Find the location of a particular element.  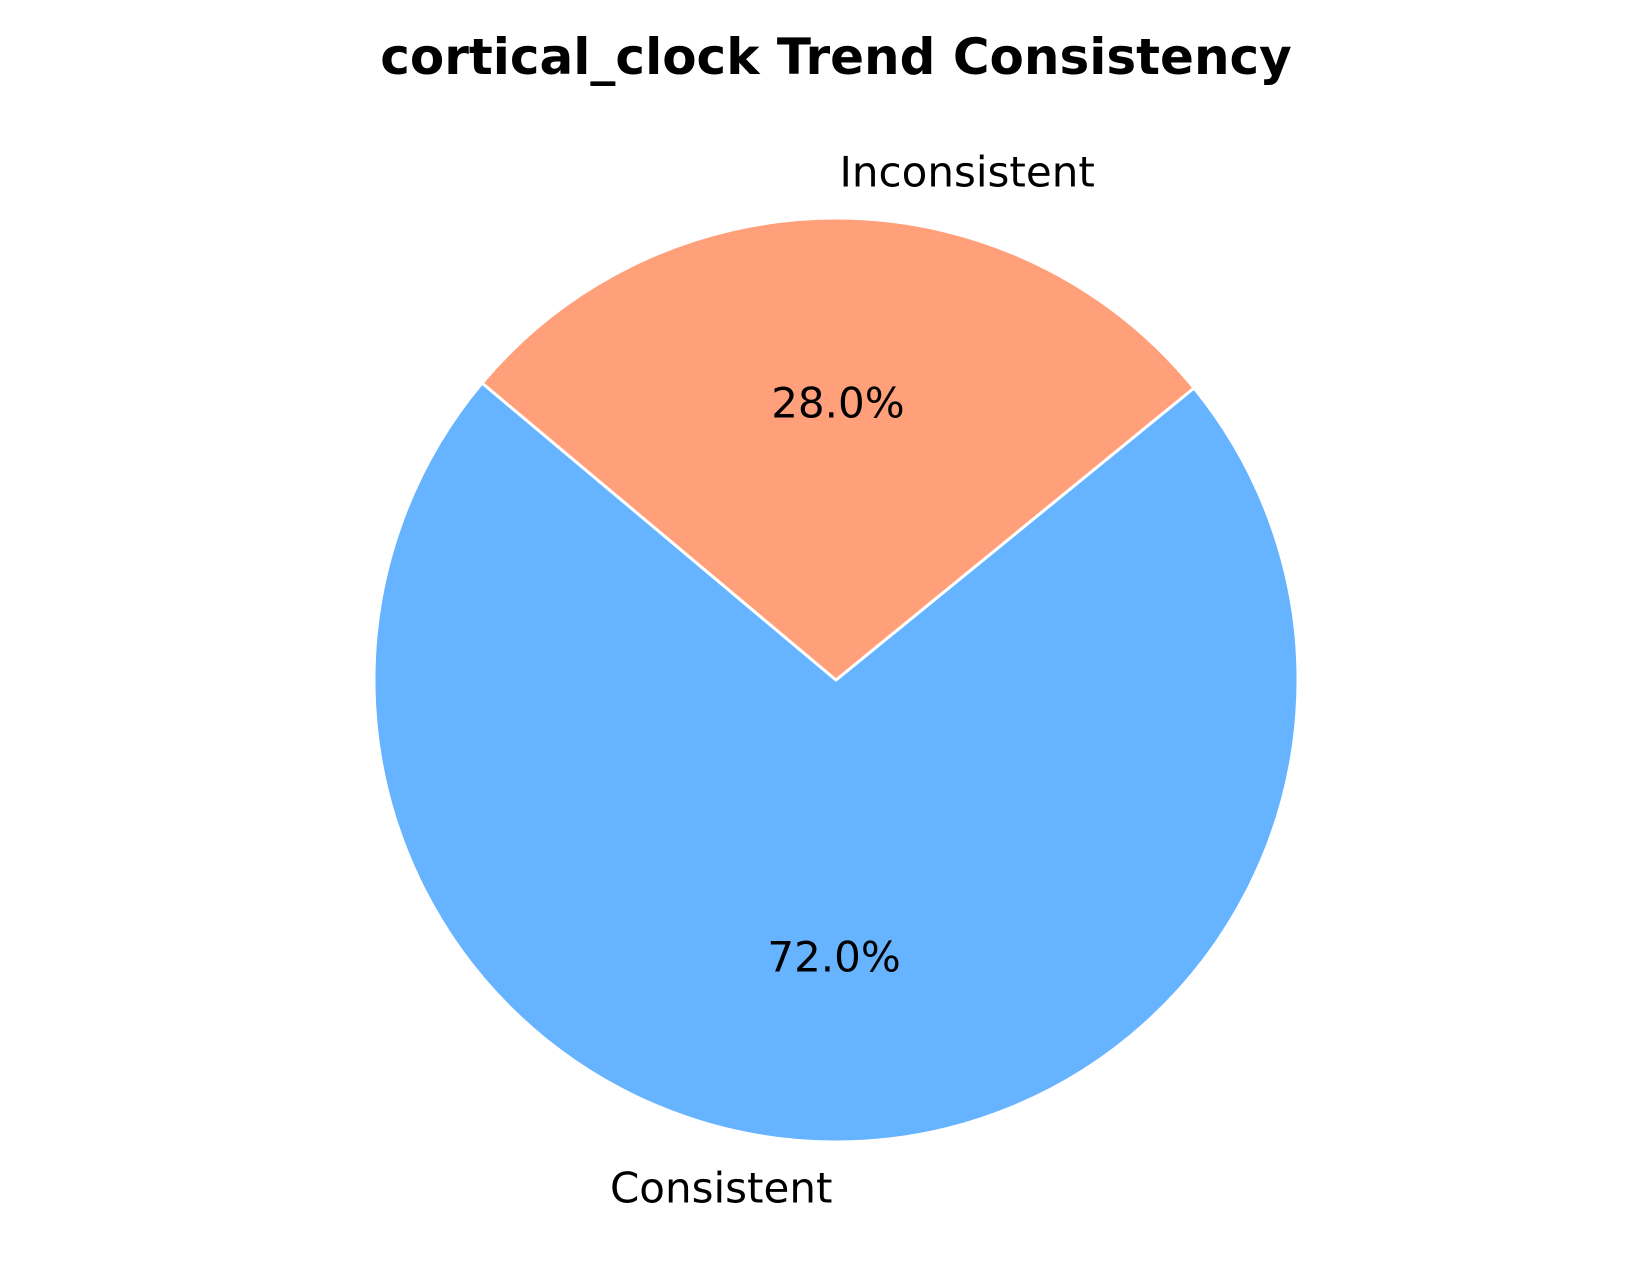

slice-label-inconsistent: Inconsistent is located at coordinates (967, 171).